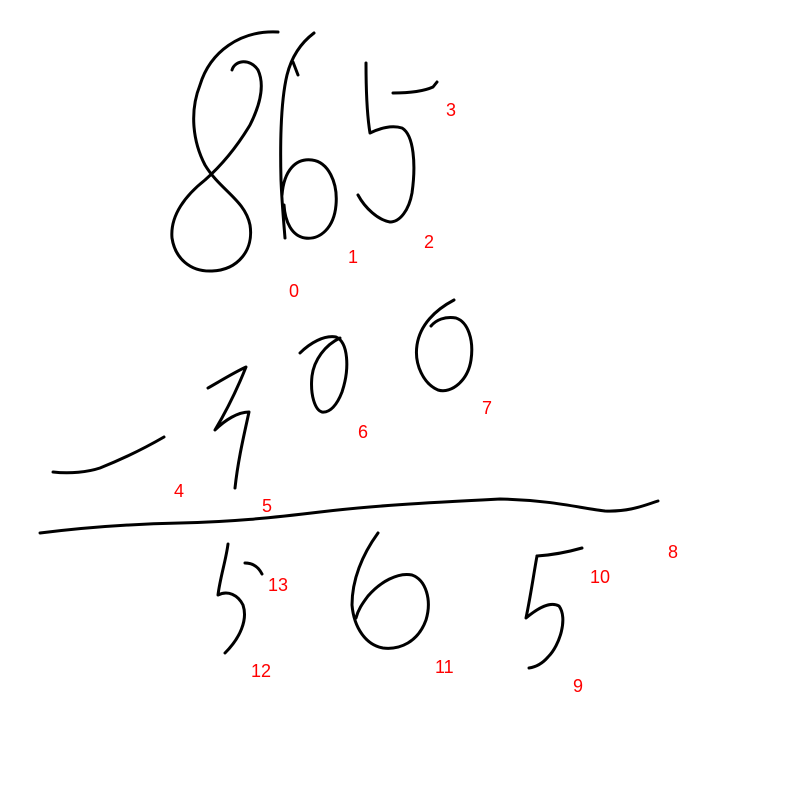 Image resolution: width=800 pixels, height=800 pixels. I want to click on stroke-label-10: 10, so click(600, 577).